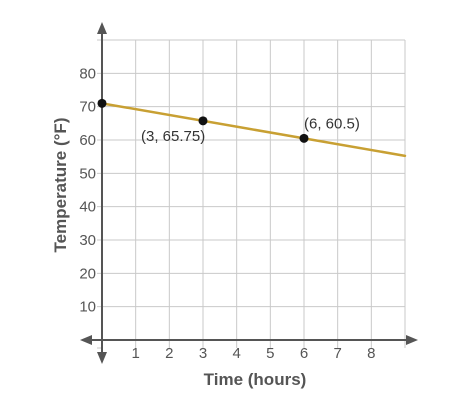 Image resolution: width=474 pixels, height=411 pixels. Describe the element at coordinates (412, 340) in the screenshot. I see `x-axis-arrow-right` at that location.